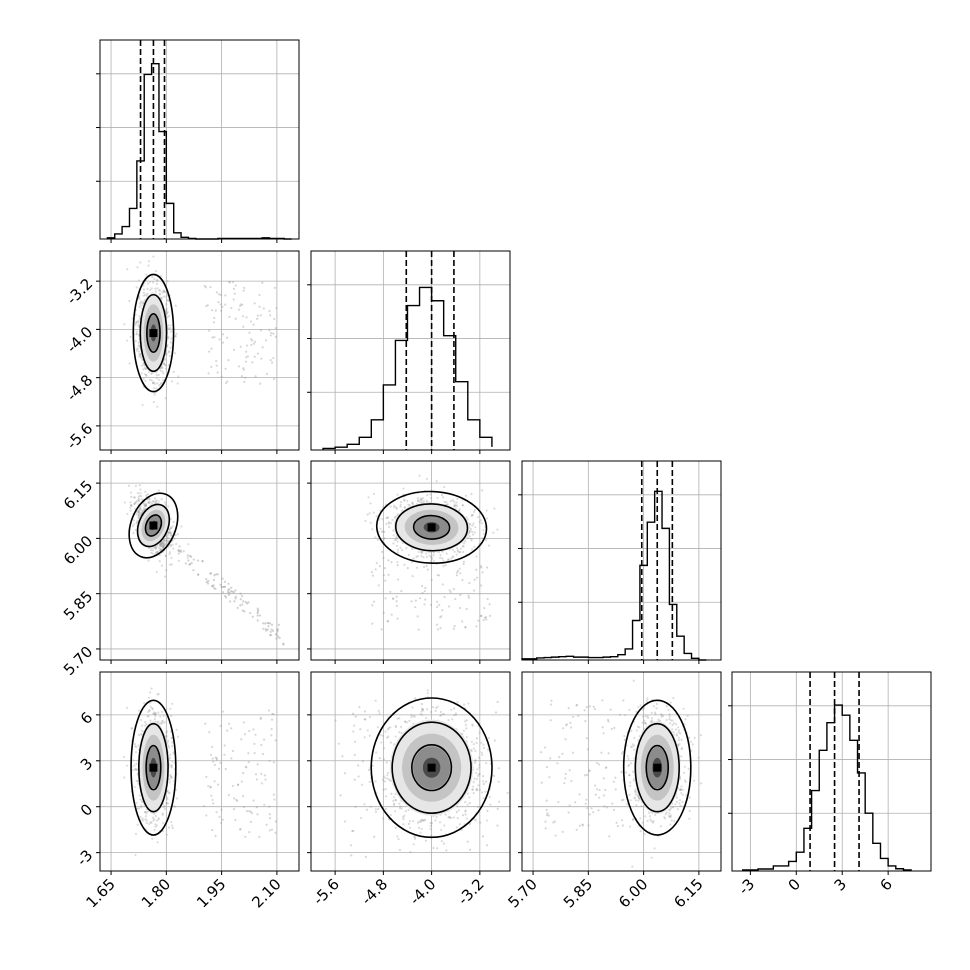 This screenshot has width=970, height=970. I want to click on x-tick-label: 6, so click(885, 884).